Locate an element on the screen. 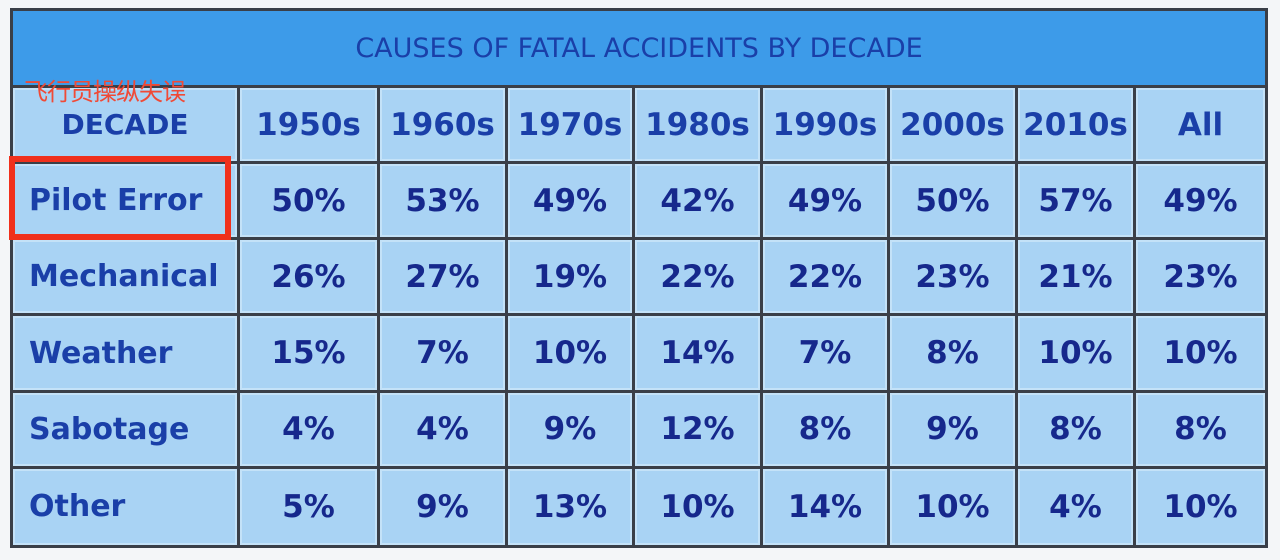 The width and height of the screenshot is (1280, 560). table-cell: 42% is located at coordinates (699, 202).